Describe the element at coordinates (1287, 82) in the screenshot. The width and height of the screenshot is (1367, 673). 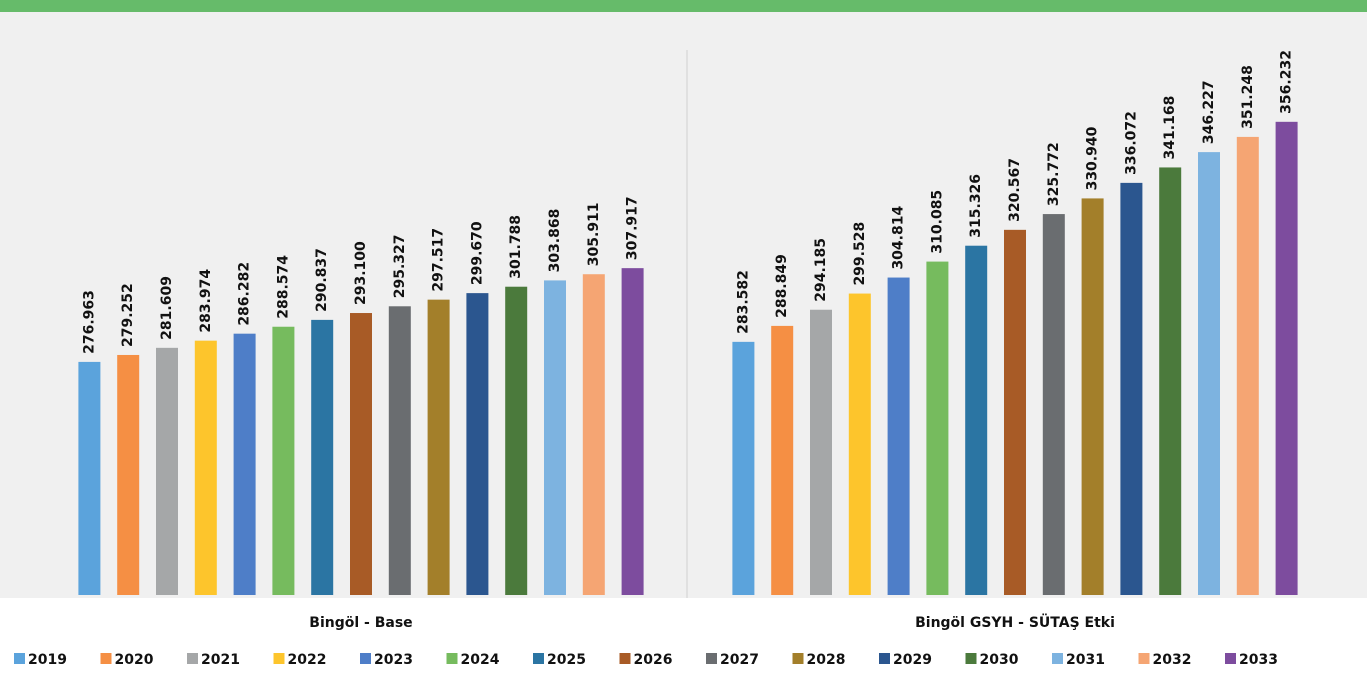
I see `data-label: 356.232` at that location.